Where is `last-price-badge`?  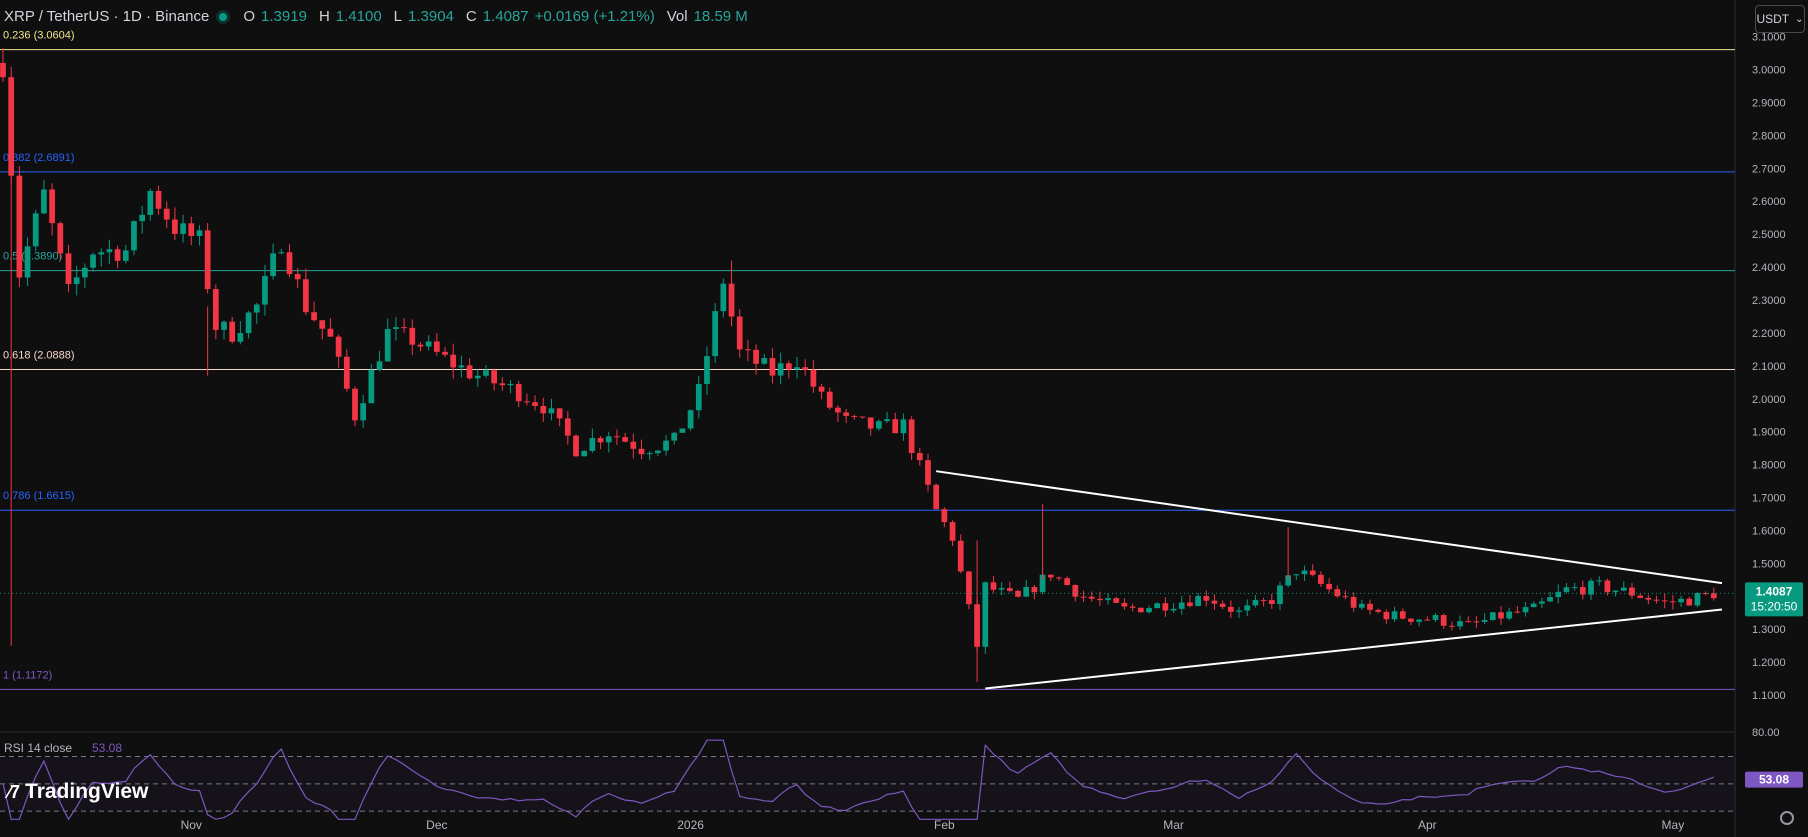
last-price-badge is located at coordinates (1774, 599).